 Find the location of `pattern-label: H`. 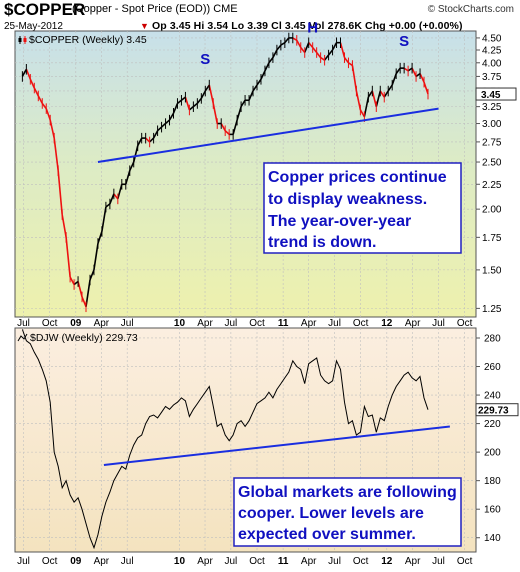

pattern-label: H is located at coordinates (312, 27).